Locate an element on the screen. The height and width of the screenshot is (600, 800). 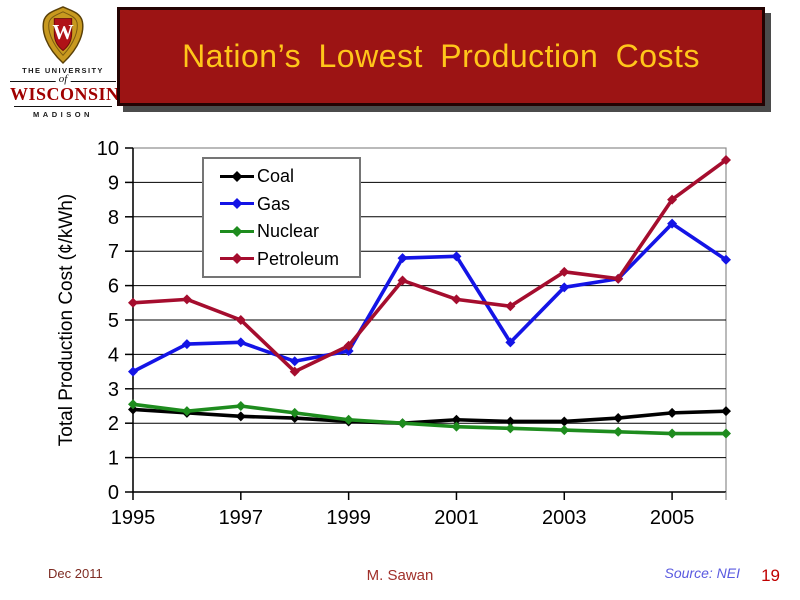
title-banner: Nation’s Lowest Production Costs is located at coordinates (441, 56).